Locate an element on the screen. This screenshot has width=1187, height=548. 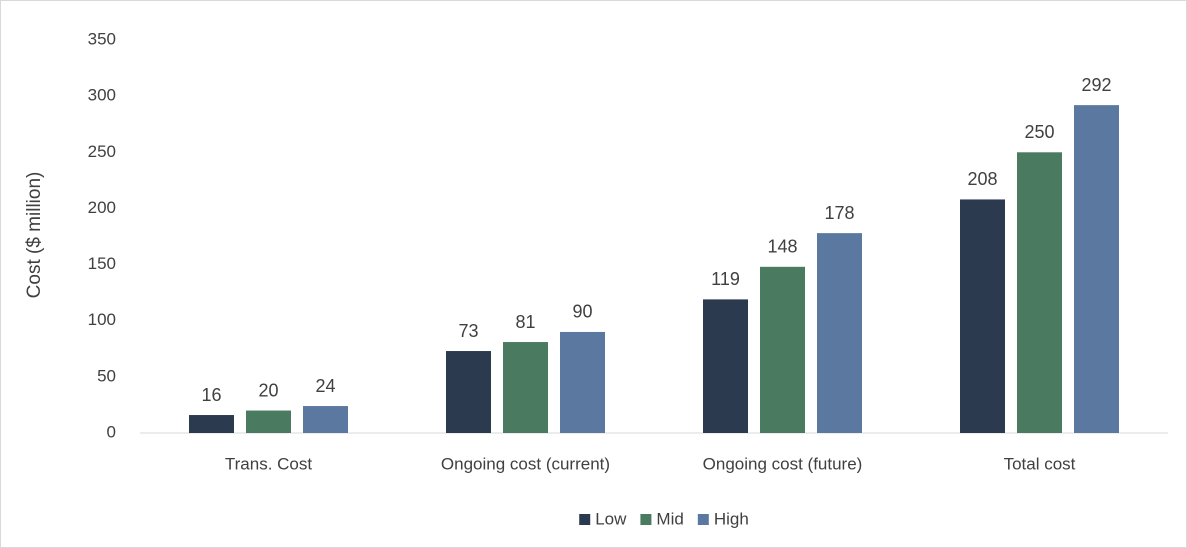
x-tick-label: Trans. Cost is located at coordinates (269, 463).